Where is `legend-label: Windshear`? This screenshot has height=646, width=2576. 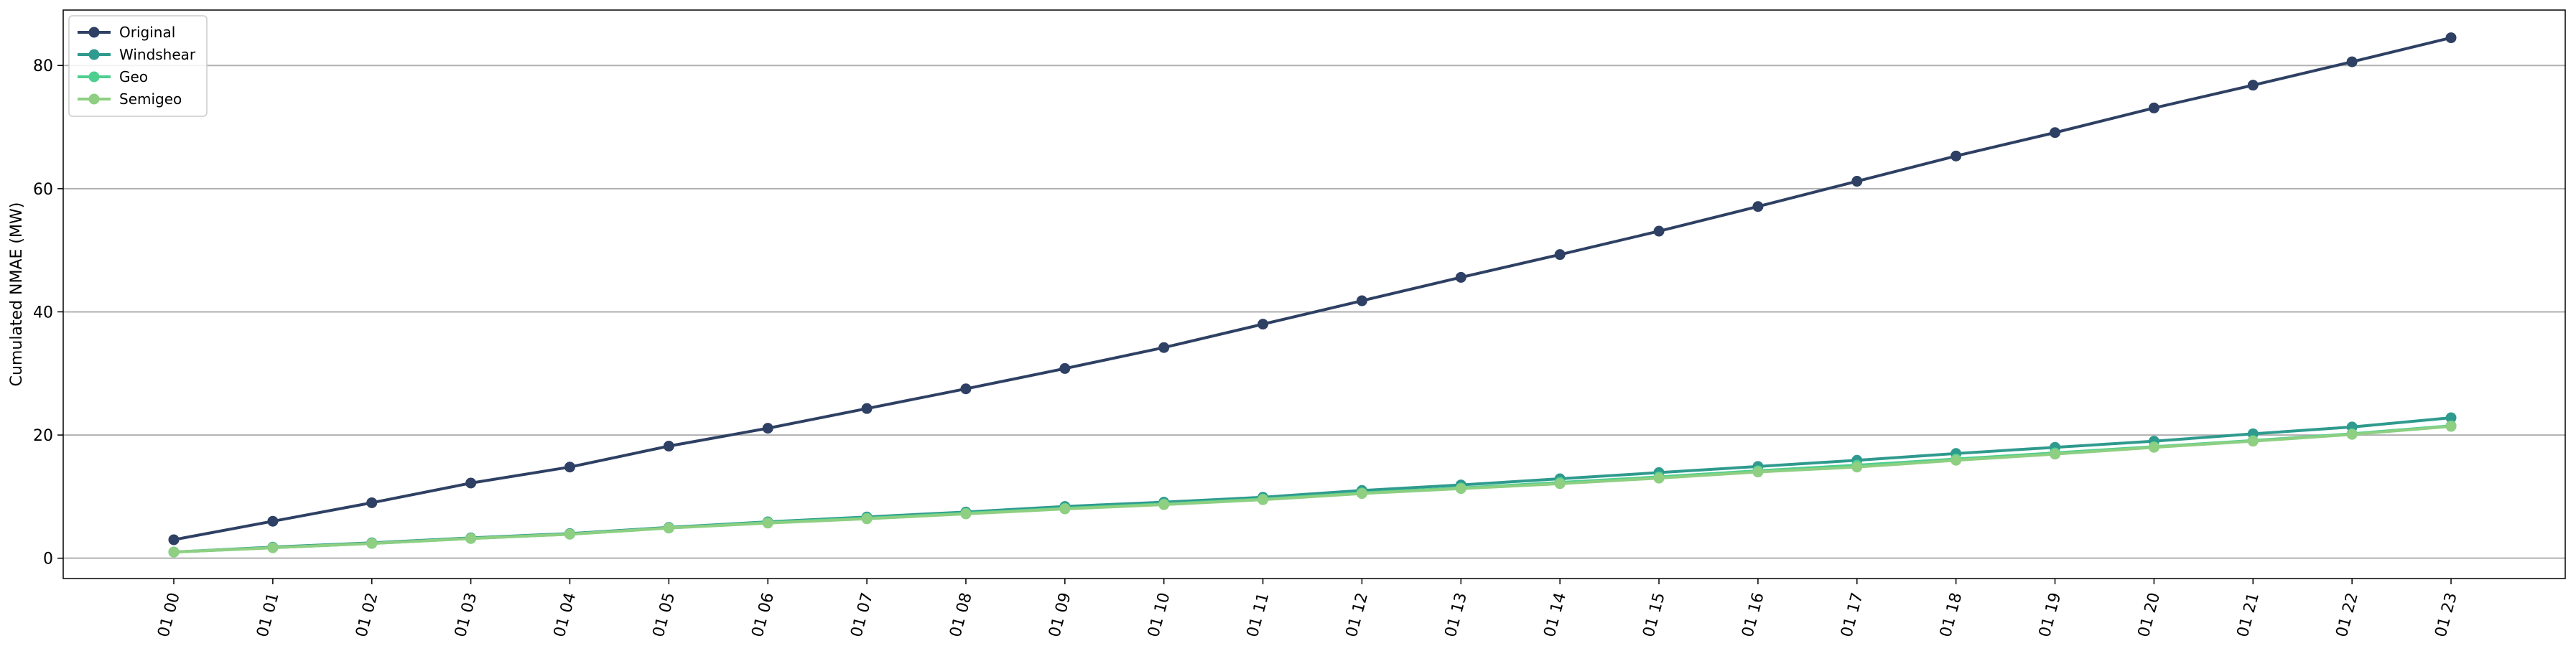
legend-label: Windshear is located at coordinates (157, 54).